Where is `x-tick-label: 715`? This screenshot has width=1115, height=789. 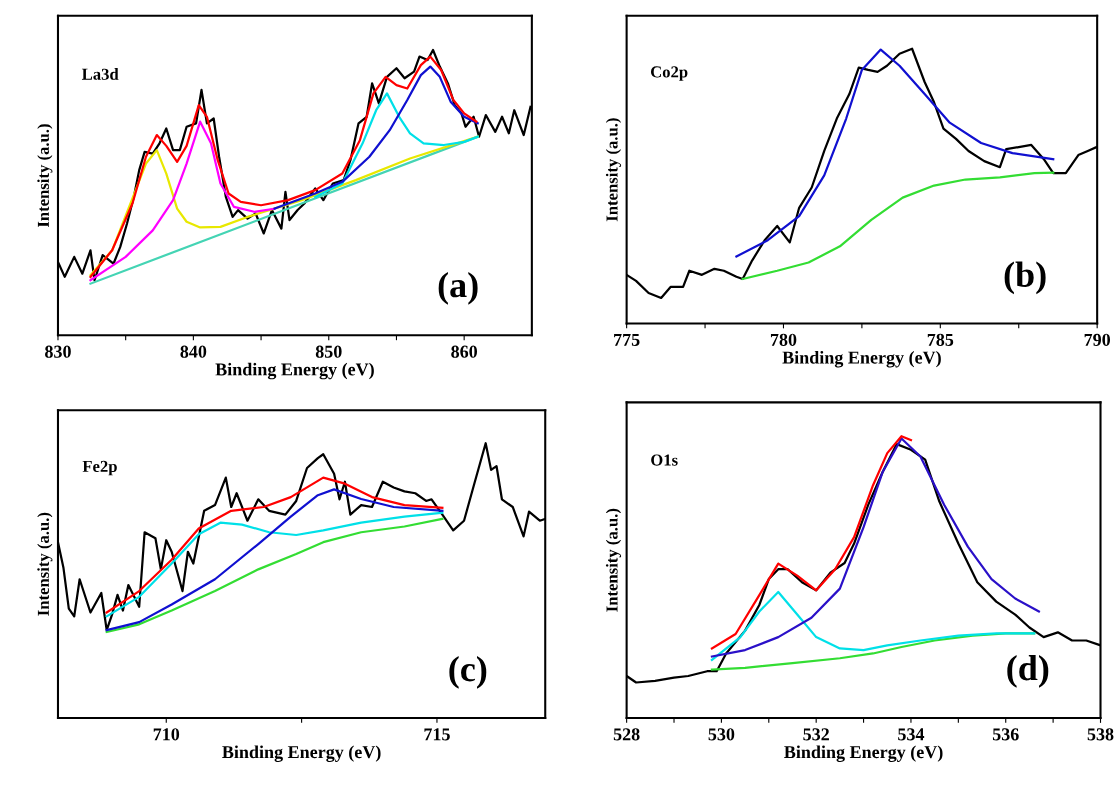
x-tick-label: 715 is located at coordinates (437, 734).